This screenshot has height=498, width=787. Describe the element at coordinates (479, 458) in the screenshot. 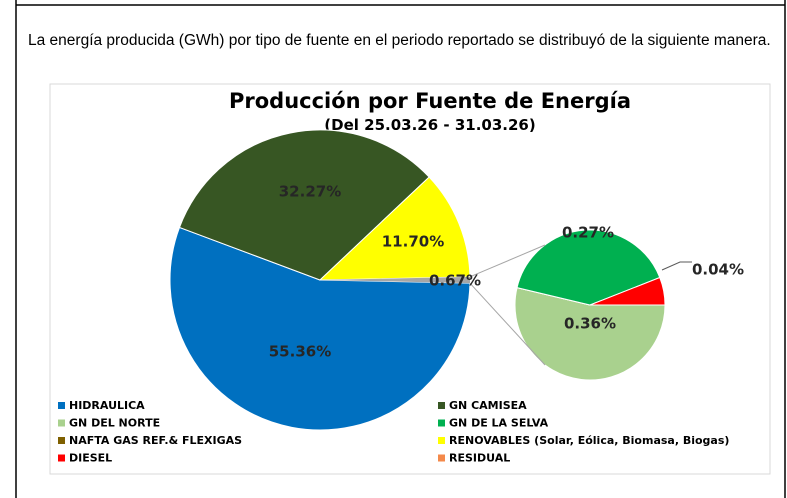

I see `legend-label: RESIDUAL` at that location.